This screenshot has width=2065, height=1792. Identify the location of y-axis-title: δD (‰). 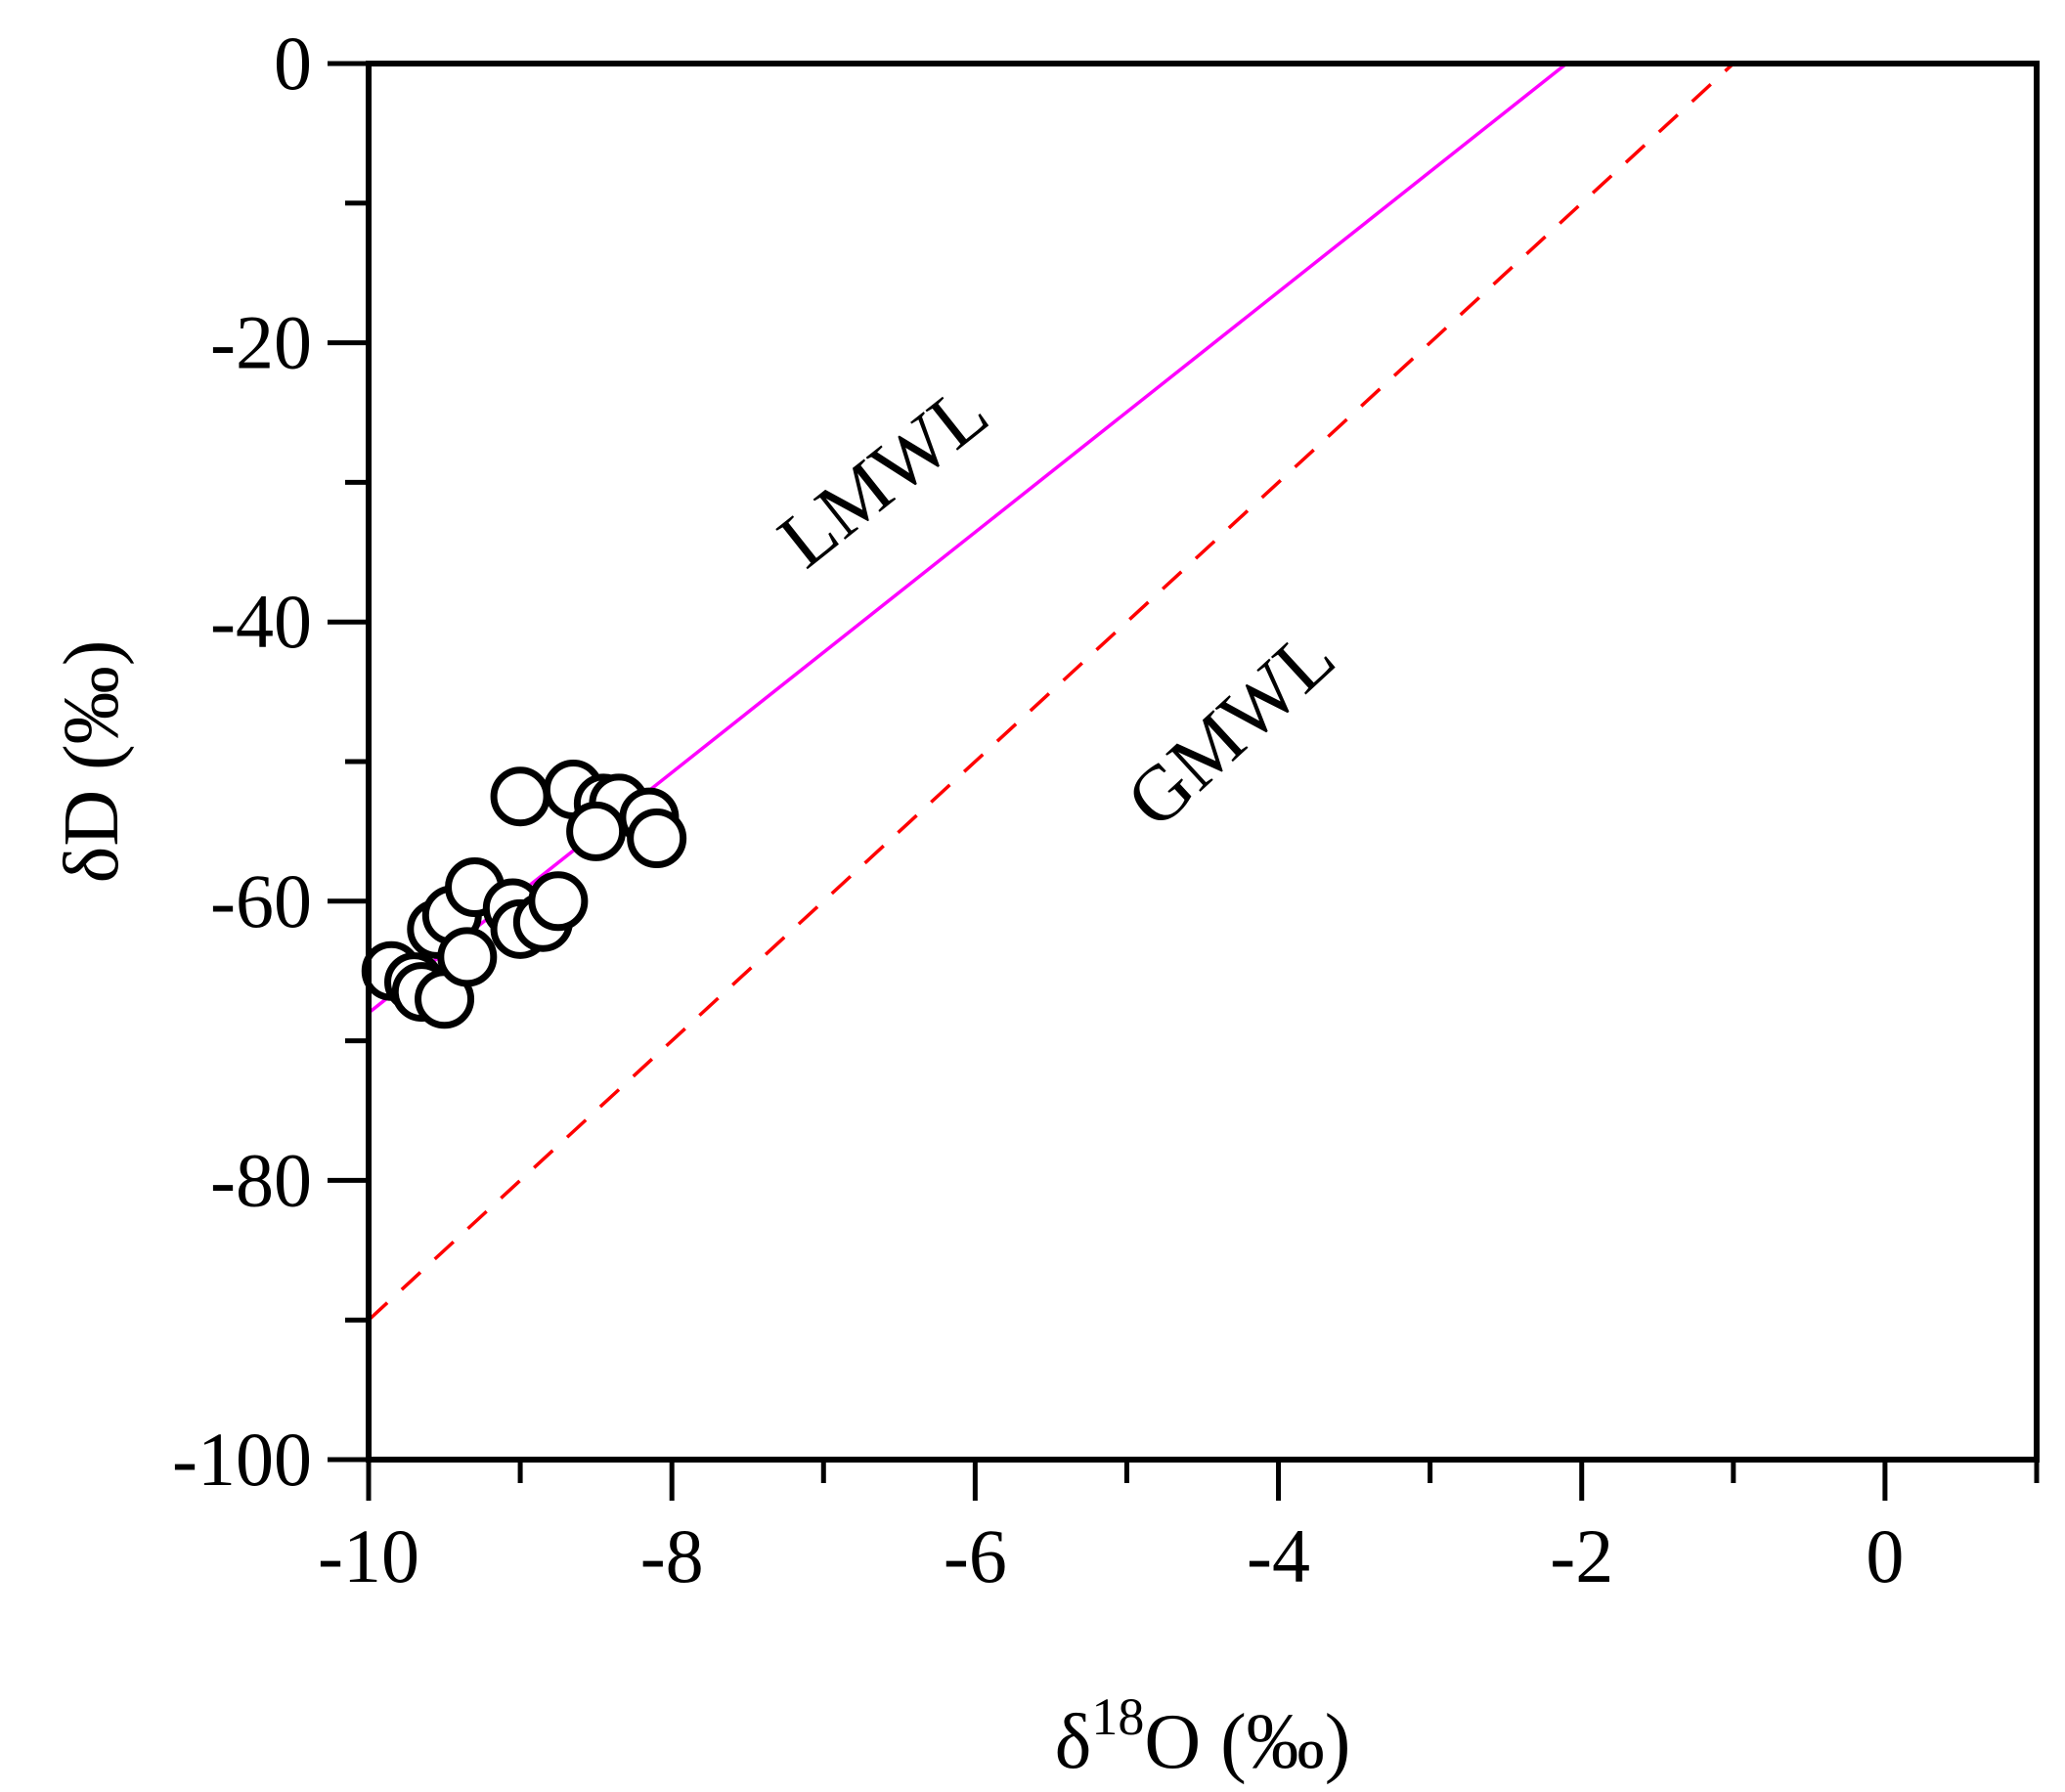
(92, 762).